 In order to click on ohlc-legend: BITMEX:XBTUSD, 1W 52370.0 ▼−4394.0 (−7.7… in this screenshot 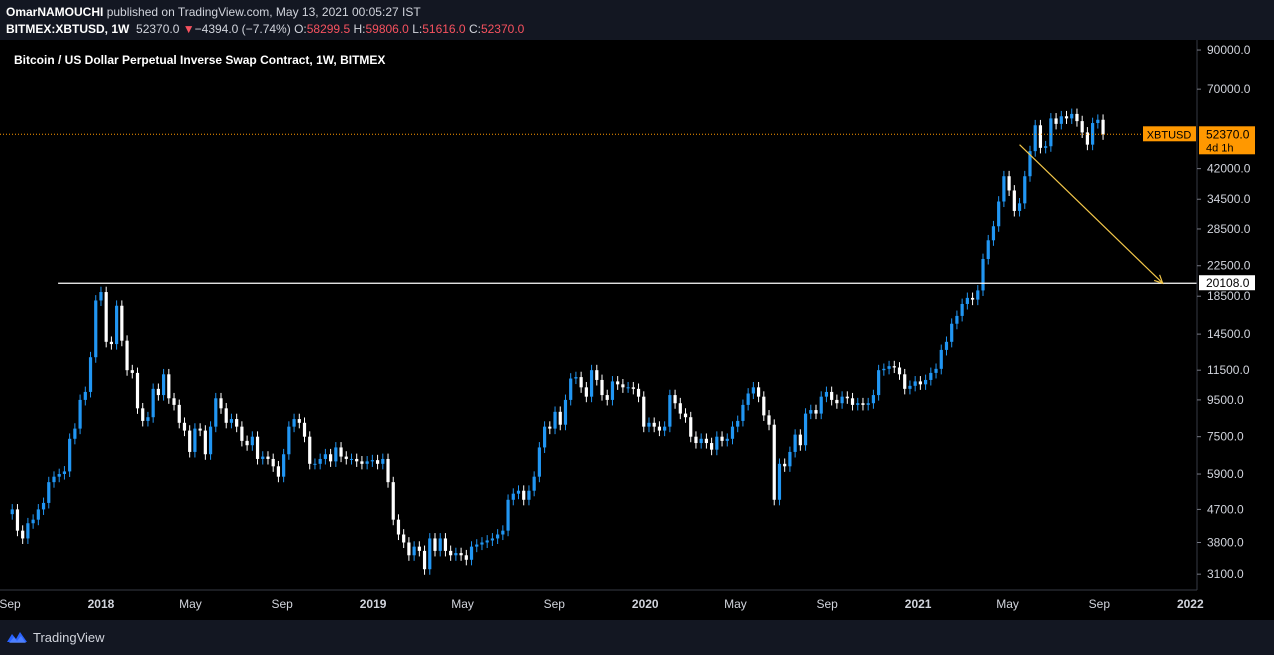, I will do `click(265, 29)`.